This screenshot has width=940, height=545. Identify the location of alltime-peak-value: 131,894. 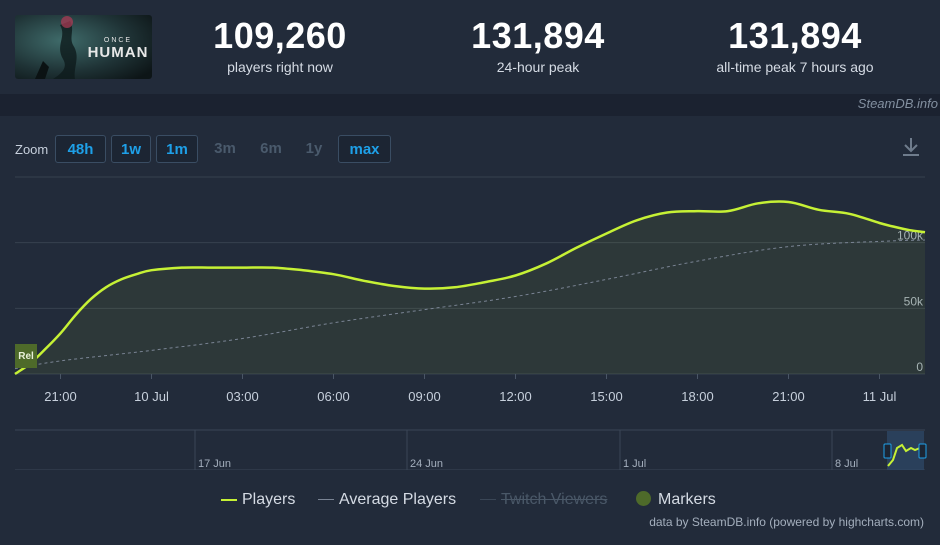
(795, 35).